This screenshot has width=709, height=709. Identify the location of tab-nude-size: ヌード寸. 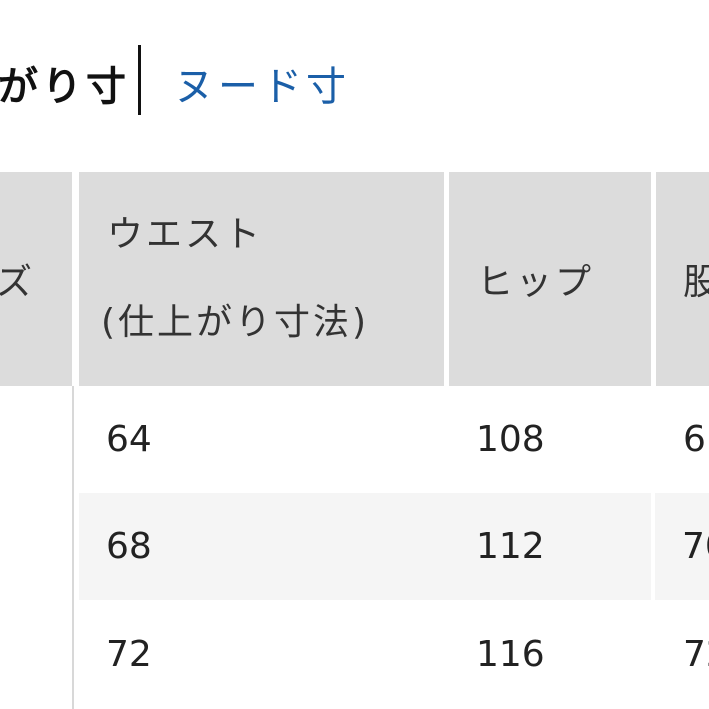
(262, 87).